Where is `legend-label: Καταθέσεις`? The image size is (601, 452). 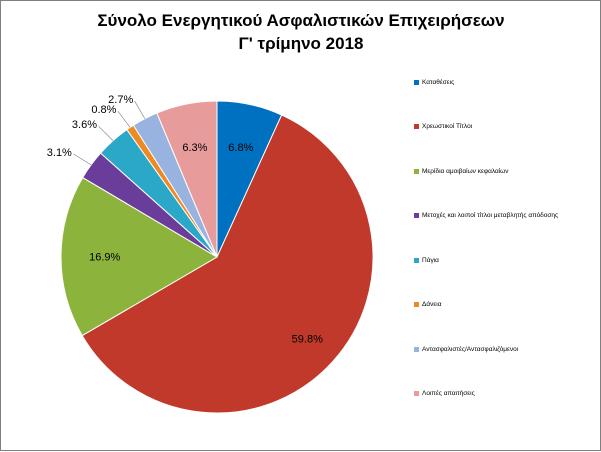
legend-label: Καταθέσεις is located at coordinates (438, 82).